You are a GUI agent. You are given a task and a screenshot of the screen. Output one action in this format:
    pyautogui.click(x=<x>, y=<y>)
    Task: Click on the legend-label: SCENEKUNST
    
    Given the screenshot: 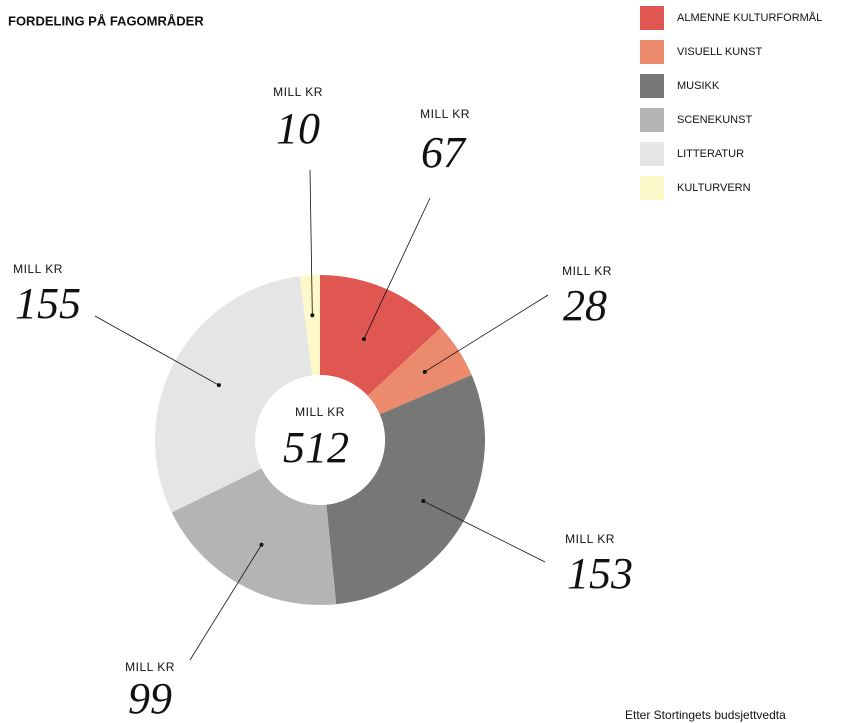 What is the action you would take?
    pyautogui.click(x=714, y=120)
    